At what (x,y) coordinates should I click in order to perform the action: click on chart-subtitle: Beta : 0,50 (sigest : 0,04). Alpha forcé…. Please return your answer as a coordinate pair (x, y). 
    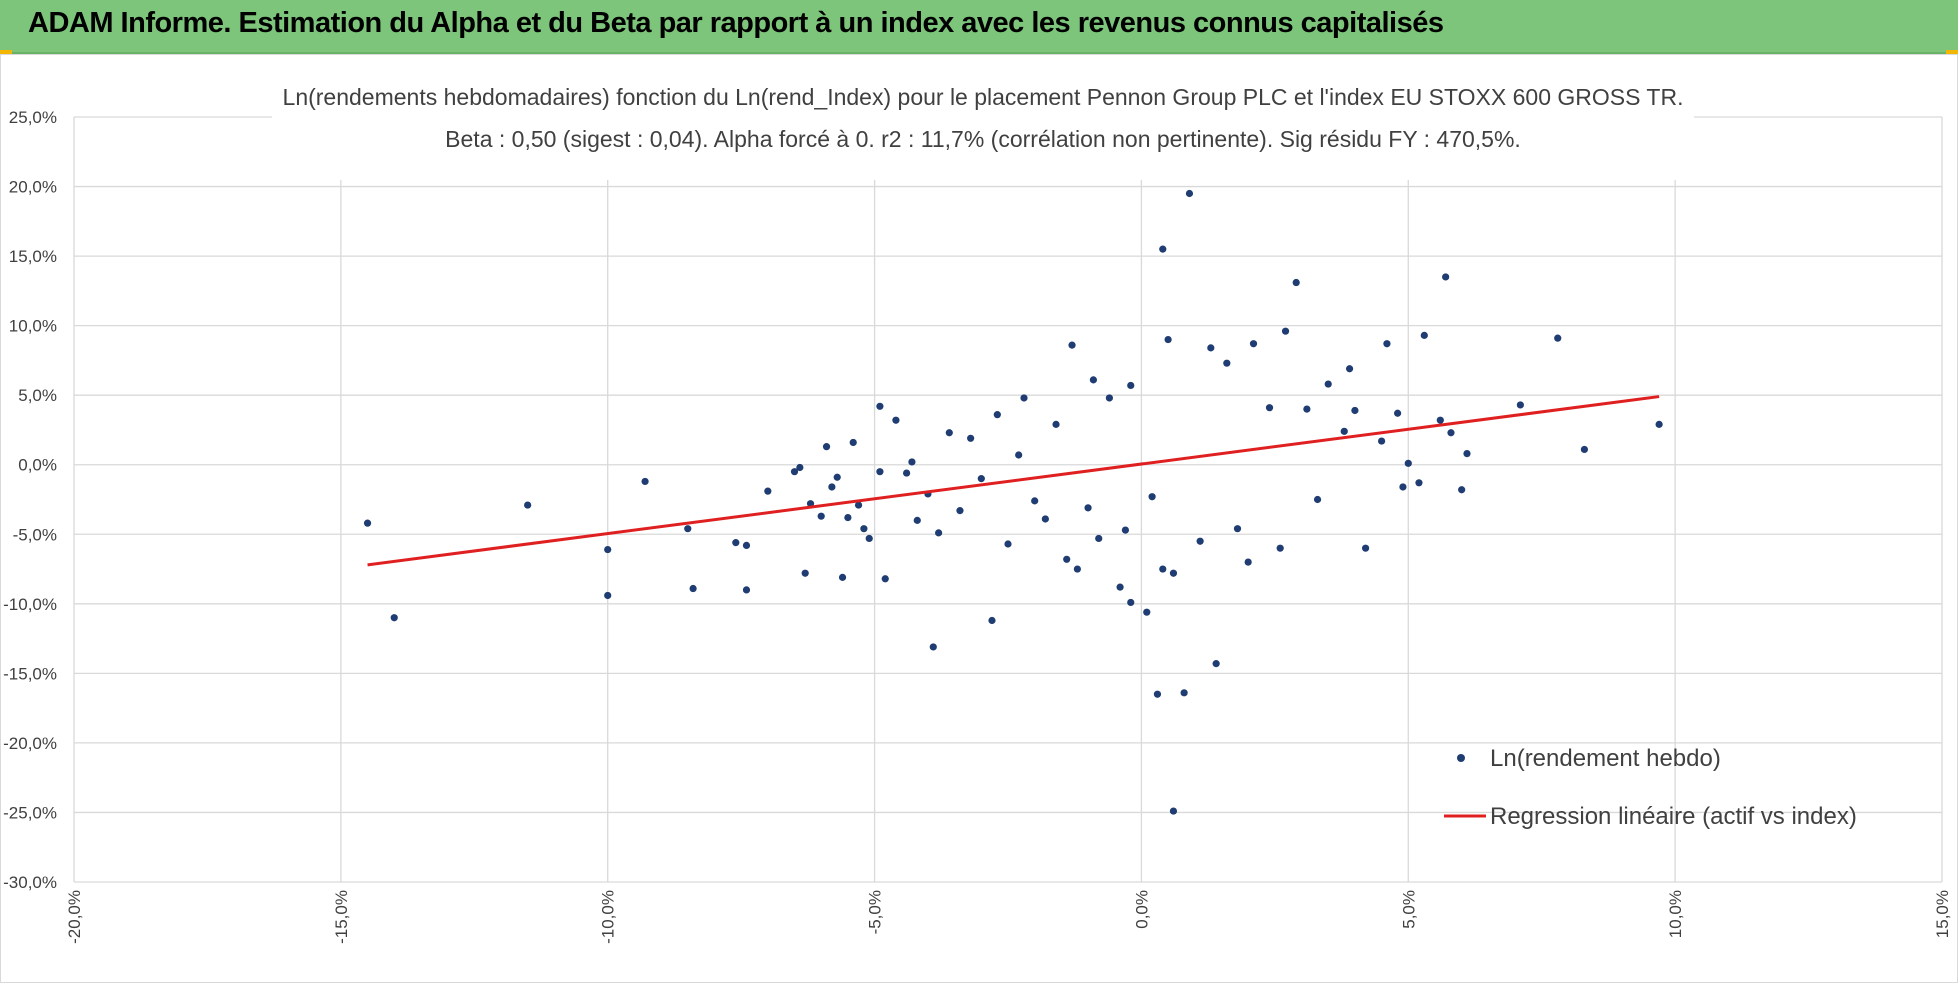
    Looking at the image, I should click on (983, 139).